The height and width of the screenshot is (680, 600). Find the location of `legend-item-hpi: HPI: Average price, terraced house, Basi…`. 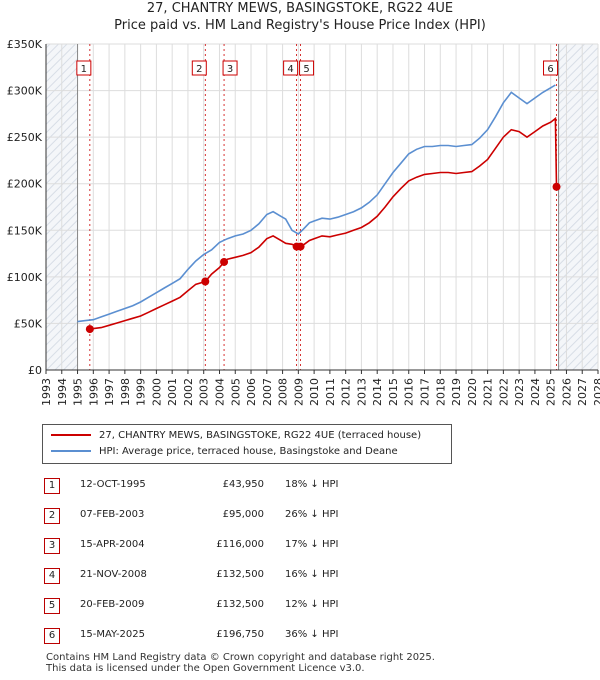

legend-item-hpi: HPI: Average price, terraced house, Basi… is located at coordinates (224, 452).